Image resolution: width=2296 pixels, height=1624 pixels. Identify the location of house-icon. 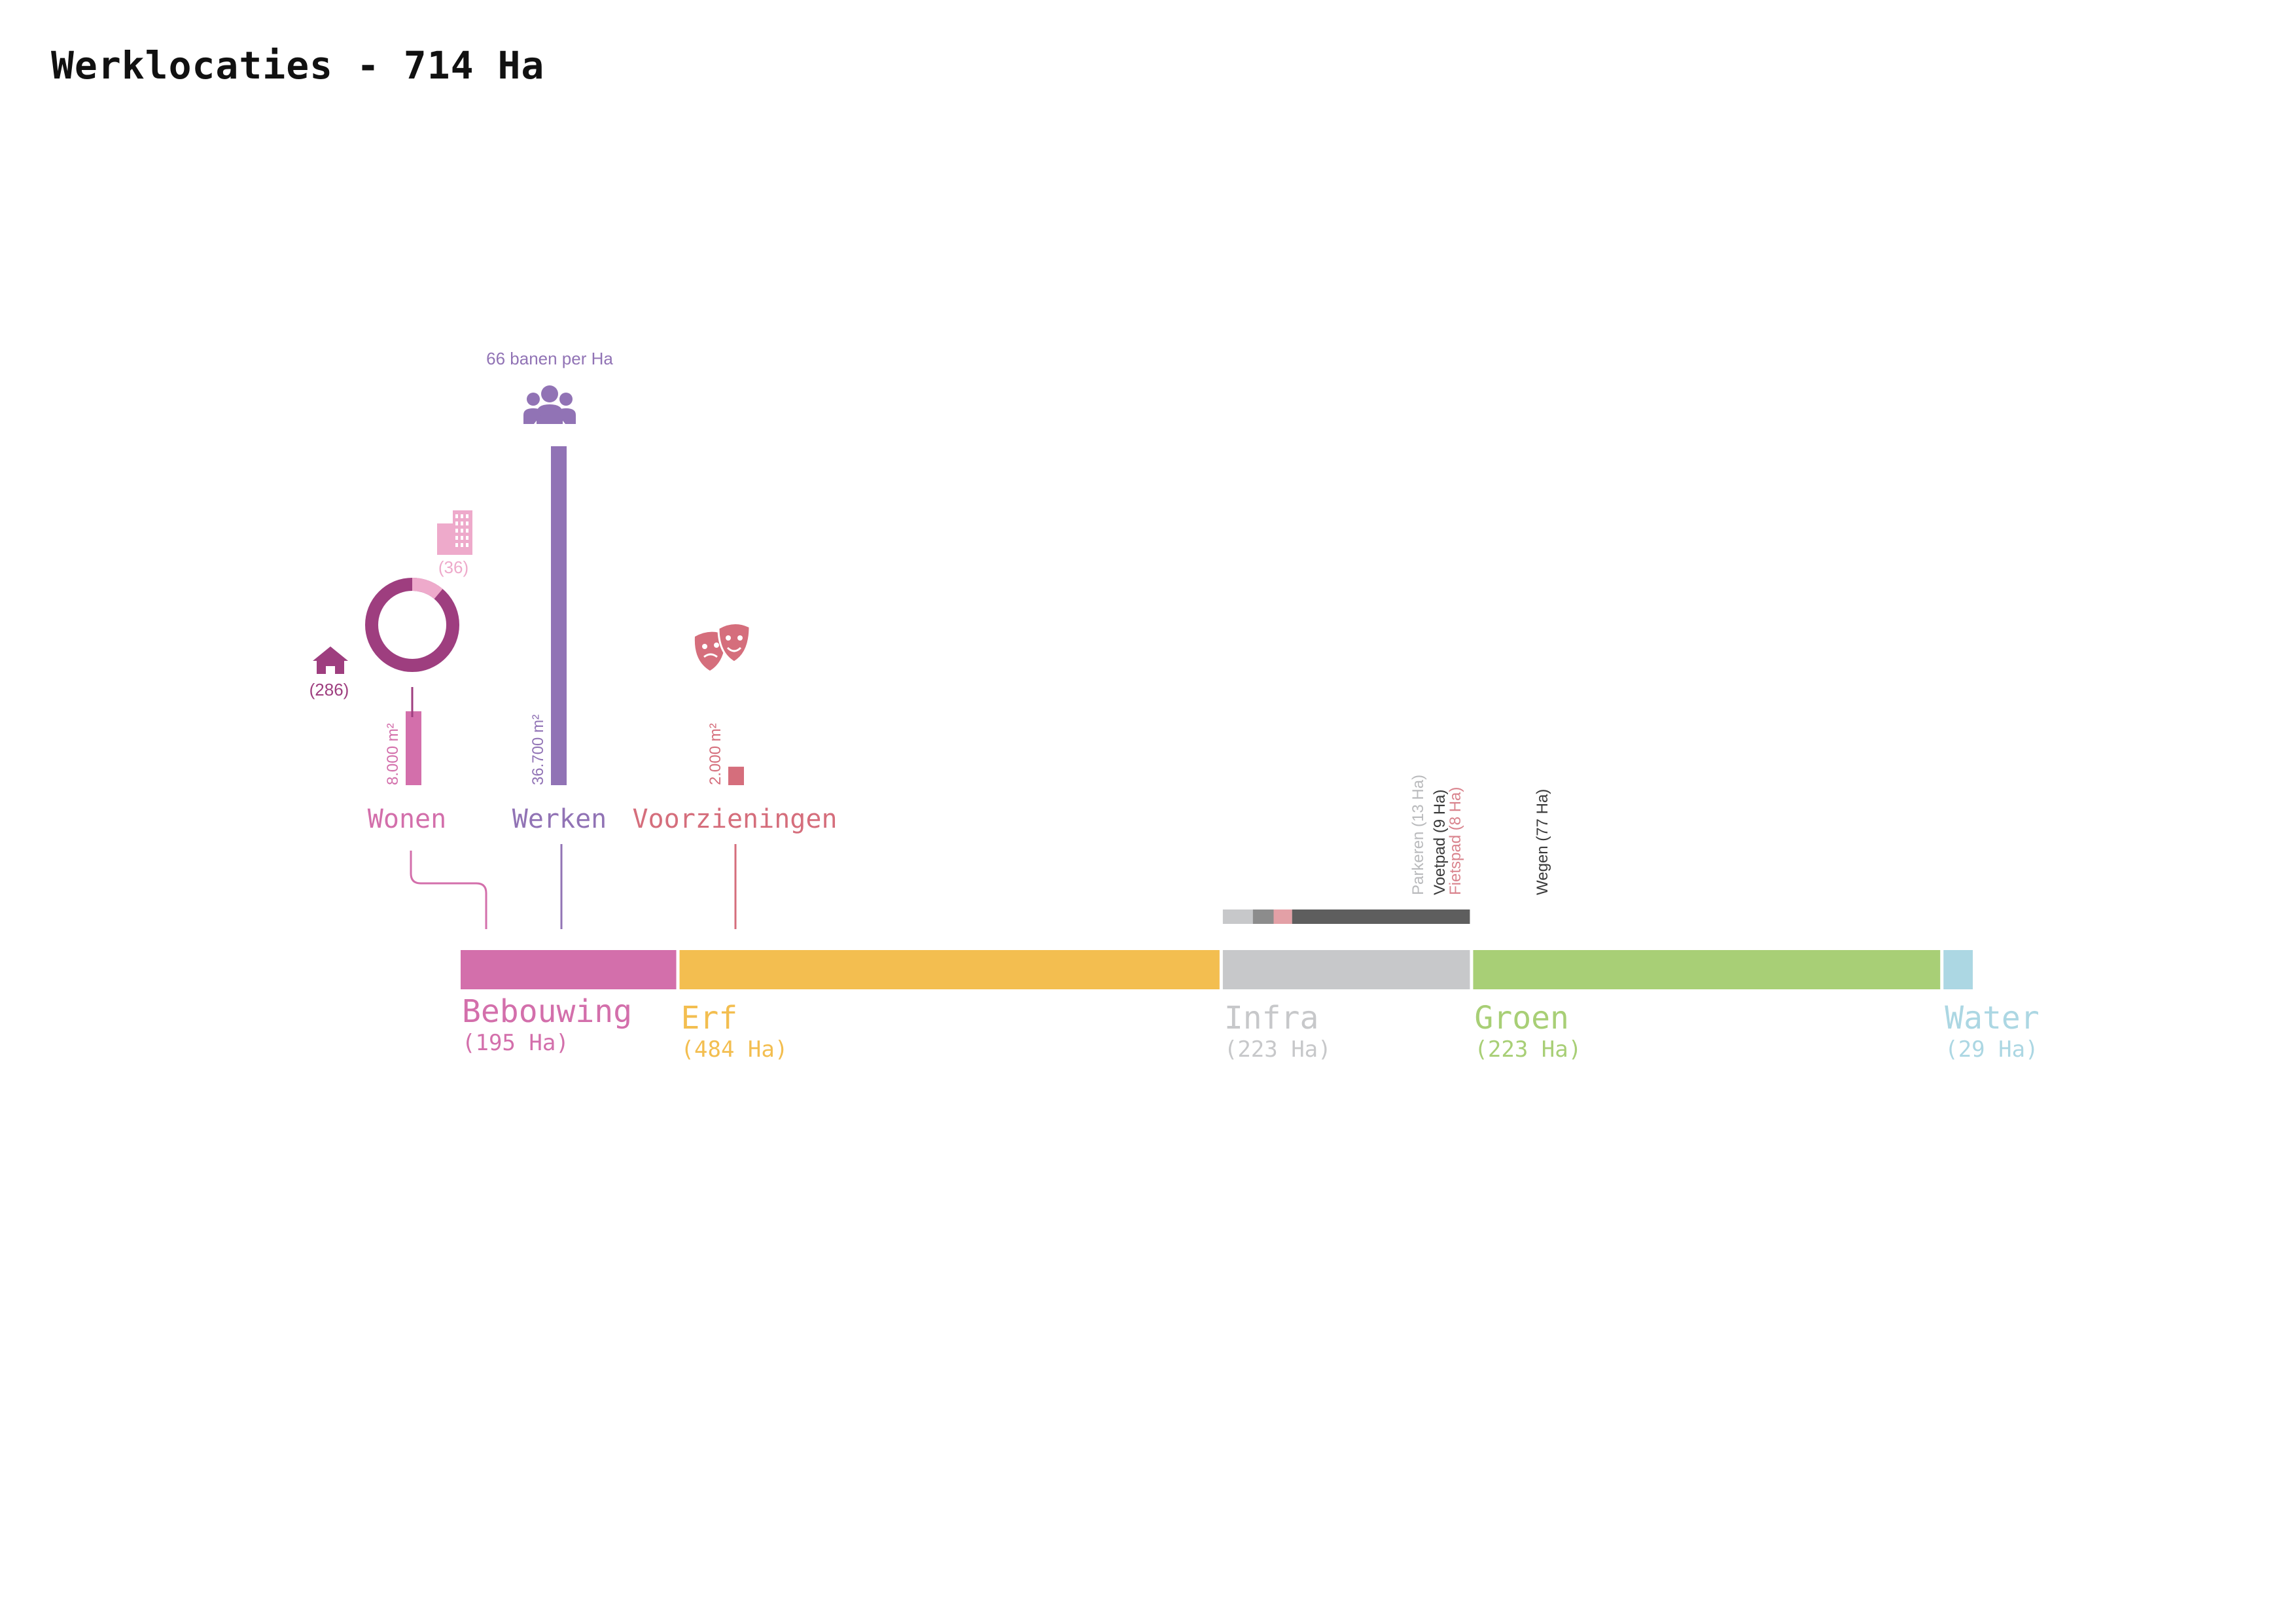
(330, 660).